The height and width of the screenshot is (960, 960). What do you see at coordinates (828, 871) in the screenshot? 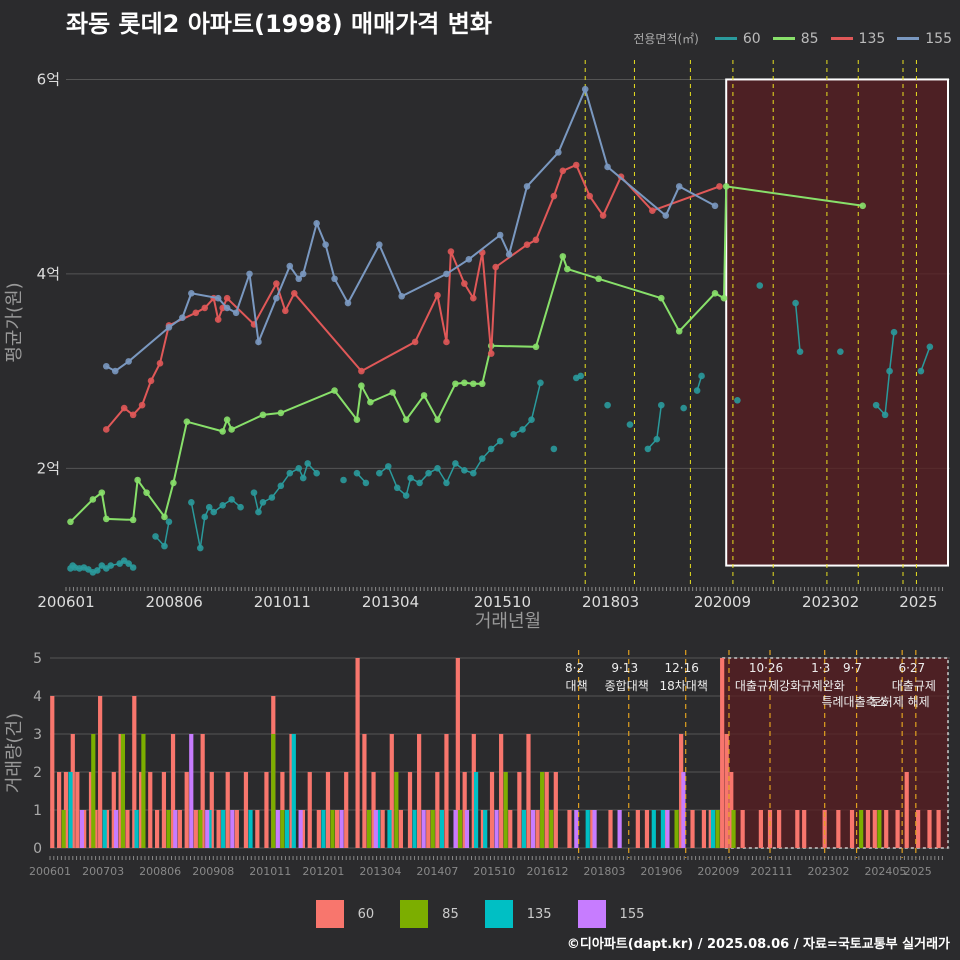
I see `bar-x-tick-label: 202302` at bounding box center [828, 871].